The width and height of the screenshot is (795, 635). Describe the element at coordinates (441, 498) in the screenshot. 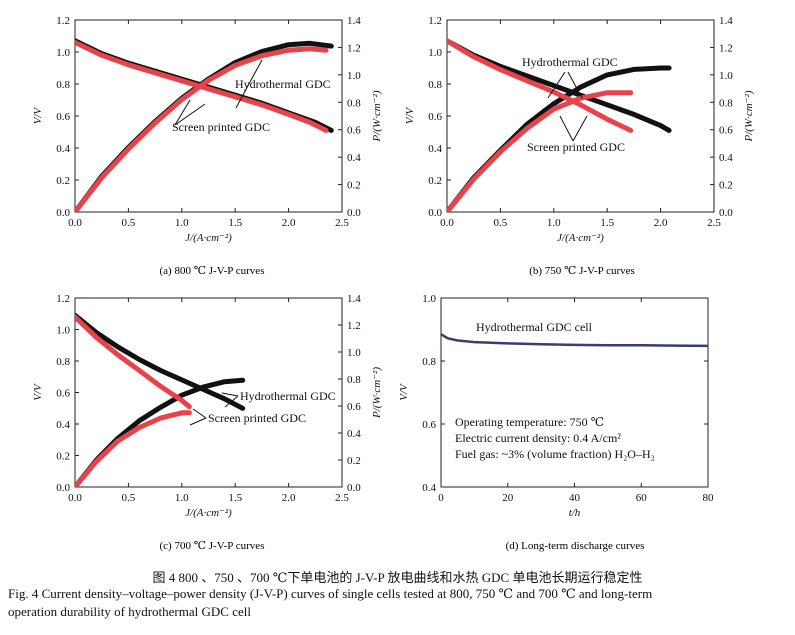

I see `x-tick-label: 0` at that location.